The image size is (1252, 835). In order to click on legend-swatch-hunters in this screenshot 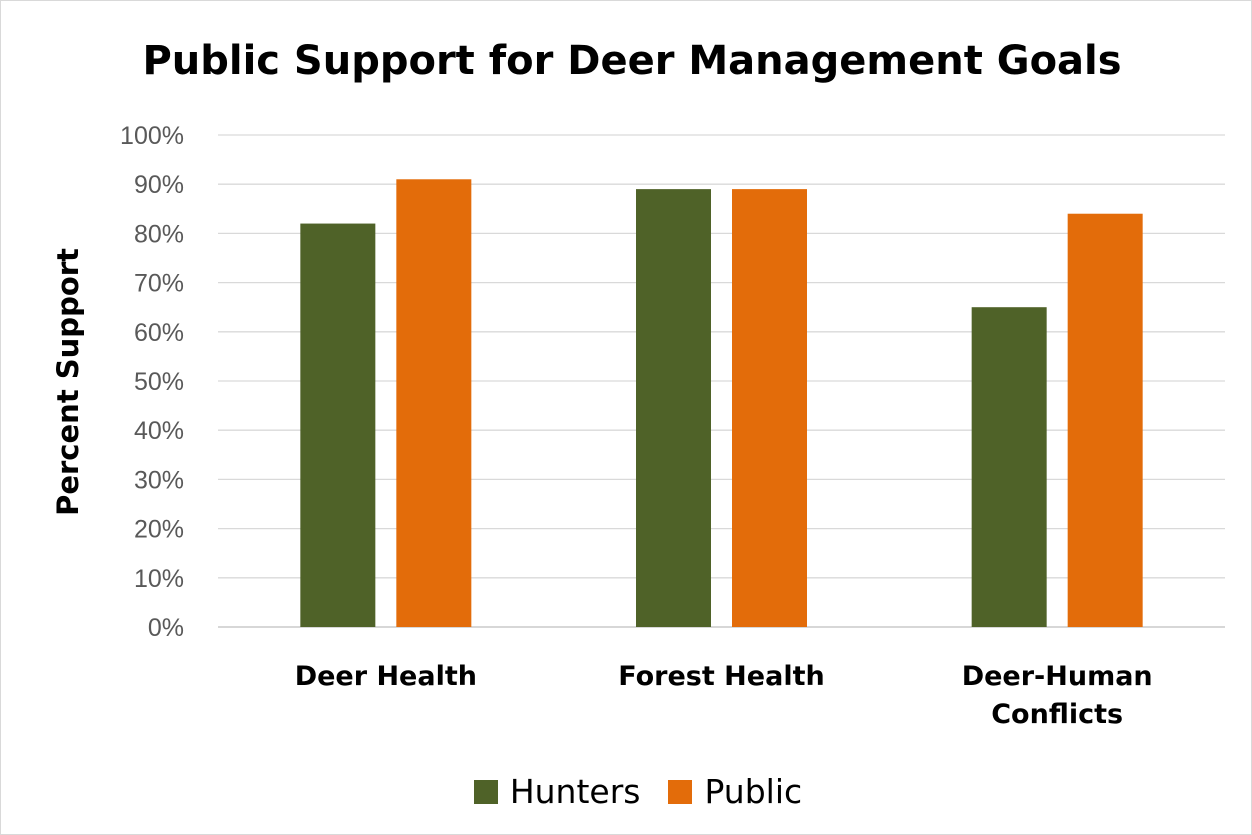, I will do `click(485, 791)`.